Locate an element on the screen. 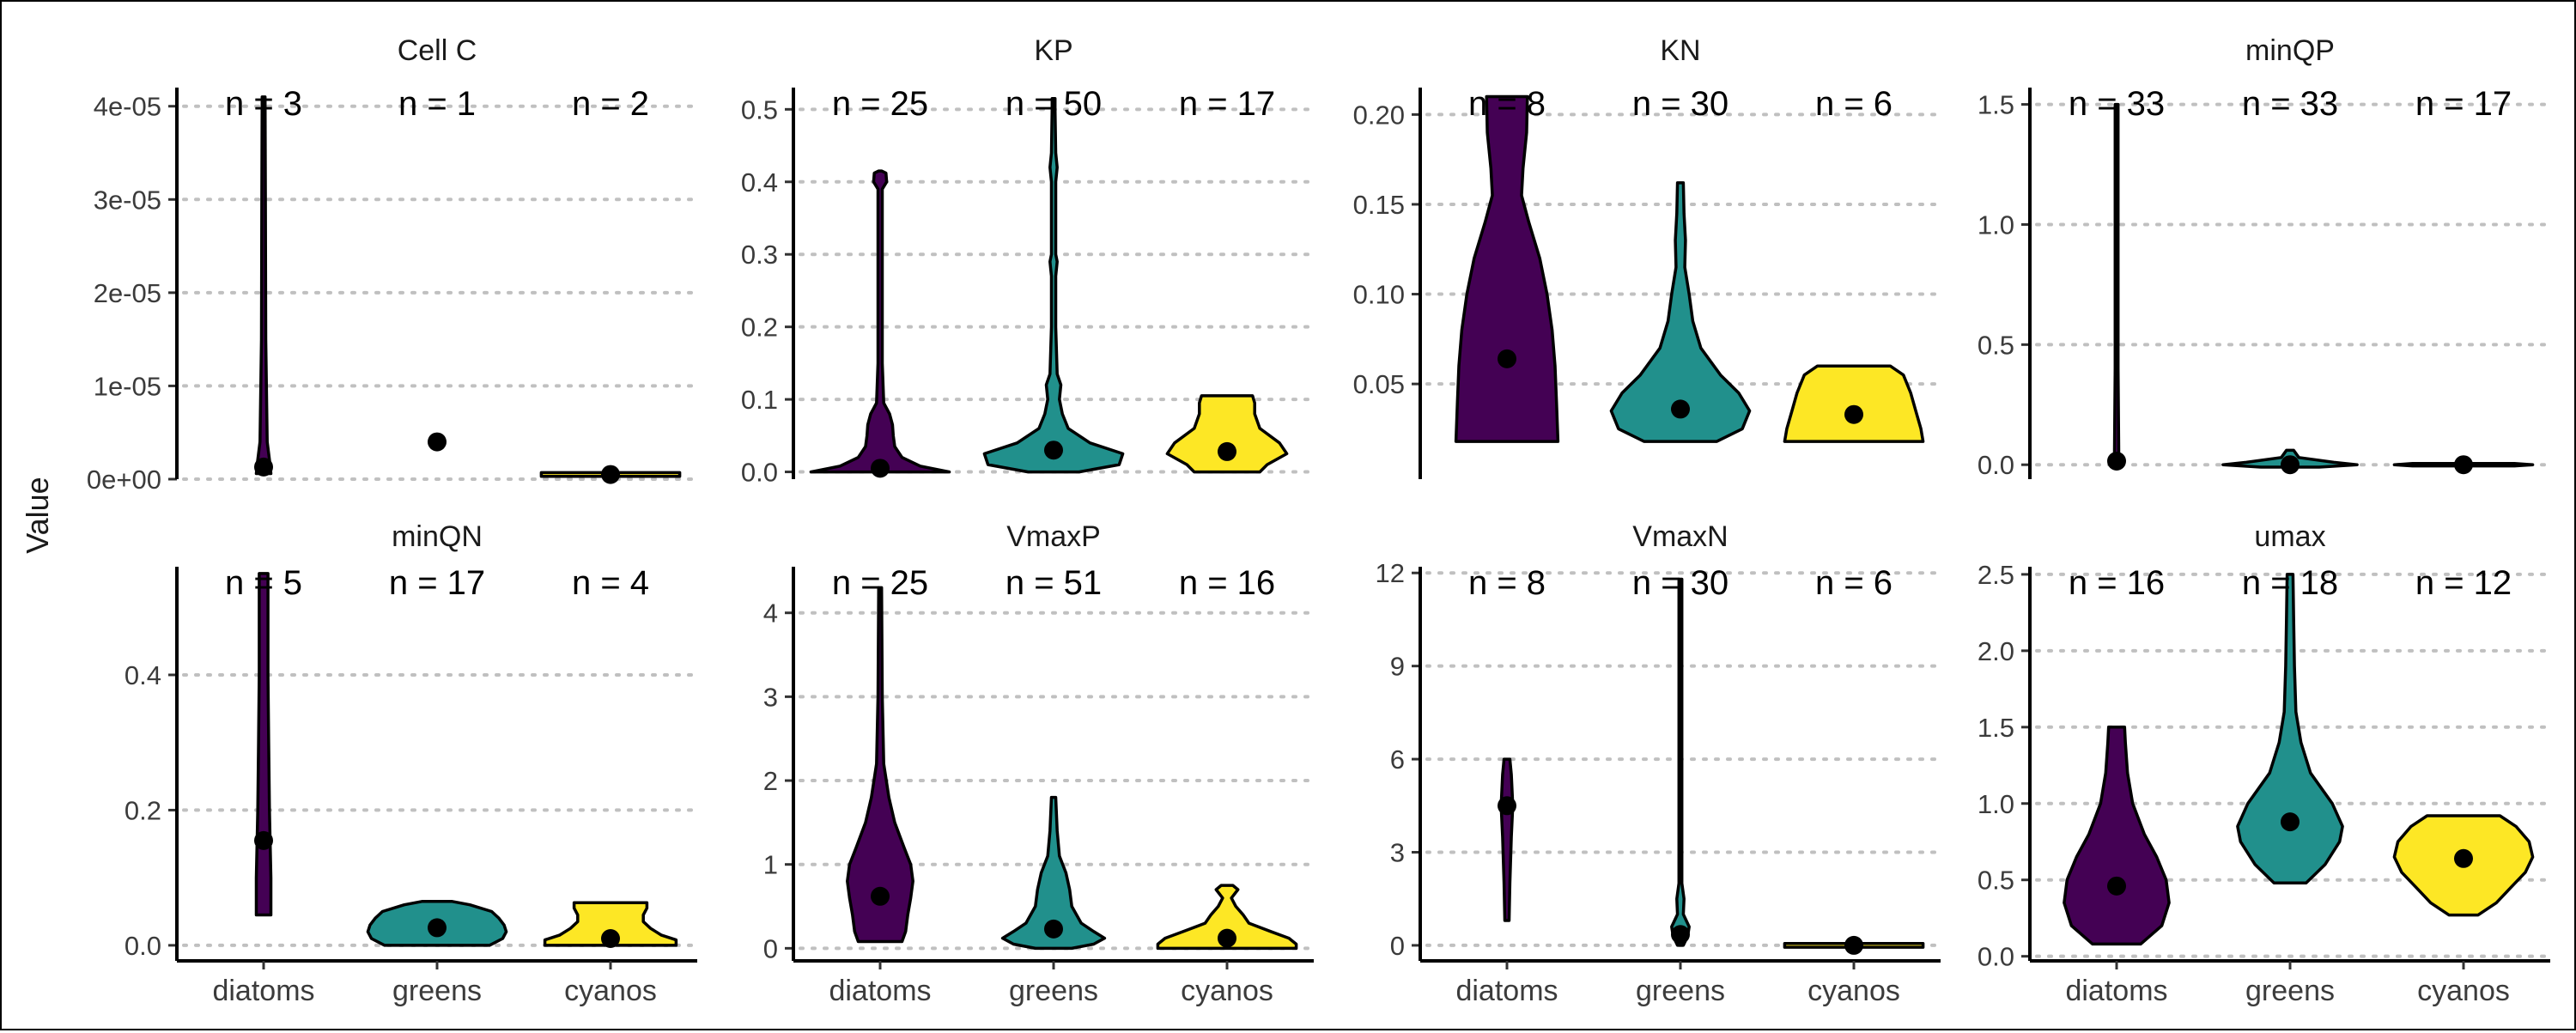 The width and height of the screenshot is (2576, 1033). panel-title: KP is located at coordinates (1053, 50).